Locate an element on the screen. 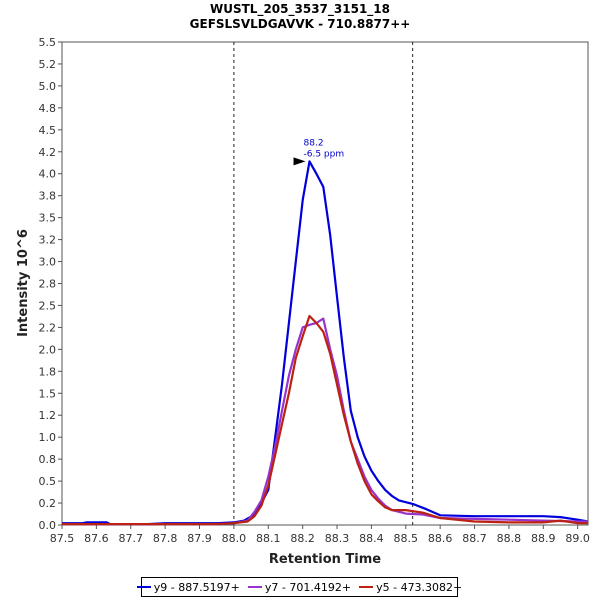  x-tick-label: 88.3 is located at coordinates (337, 538).